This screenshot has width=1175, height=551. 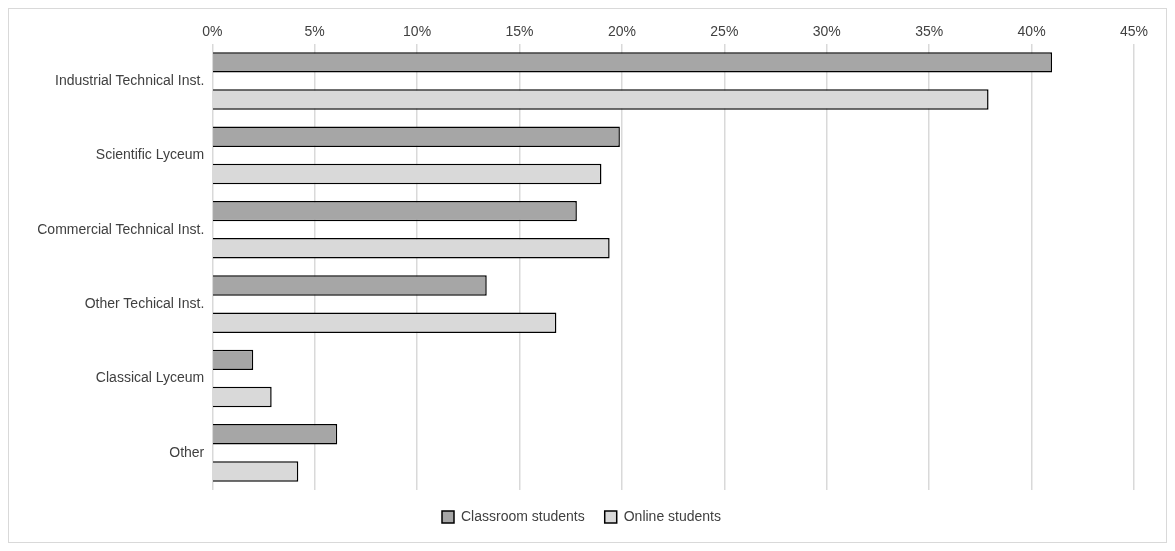 I want to click on legend-label: Online students, so click(x=672, y=515).